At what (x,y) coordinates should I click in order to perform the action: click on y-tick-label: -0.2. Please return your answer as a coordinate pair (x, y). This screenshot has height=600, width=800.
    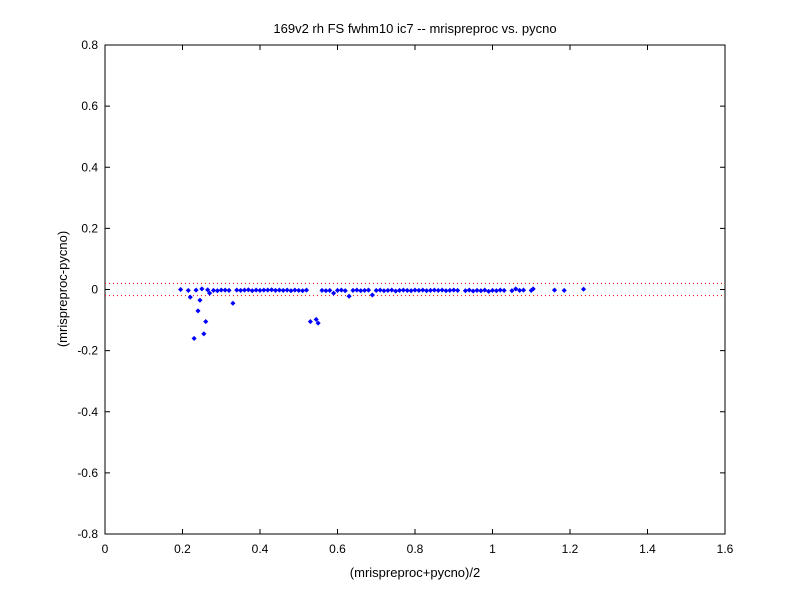
    Looking at the image, I should click on (87, 351).